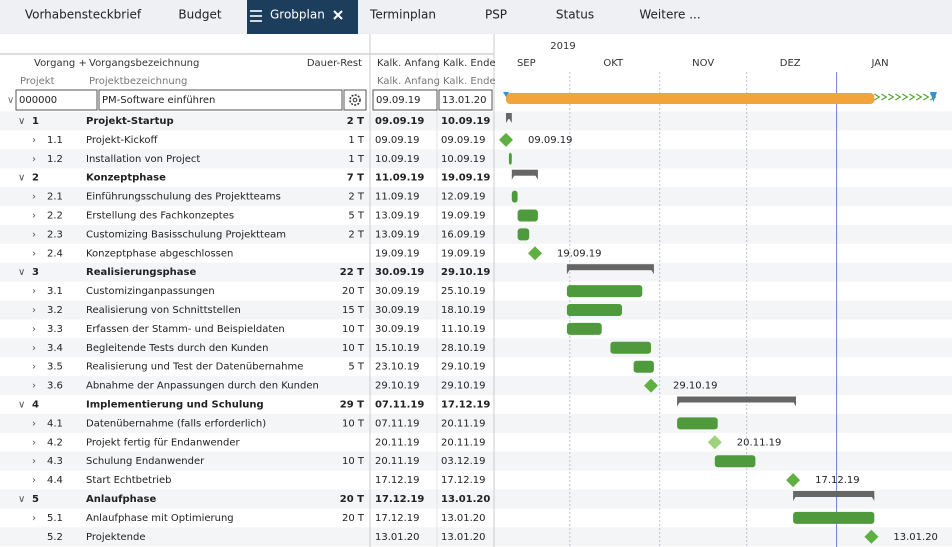  Describe the element at coordinates (690, 98) in the screenshot. I see `project-bar` at that location.